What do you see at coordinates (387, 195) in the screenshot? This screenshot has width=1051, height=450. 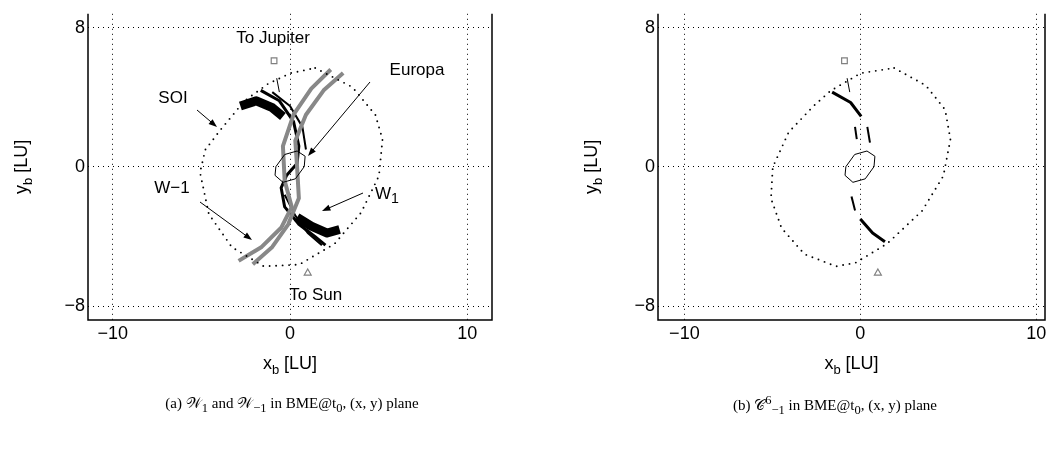 I see `annotation: W$_{1}$` at bounding box center [387, 195].